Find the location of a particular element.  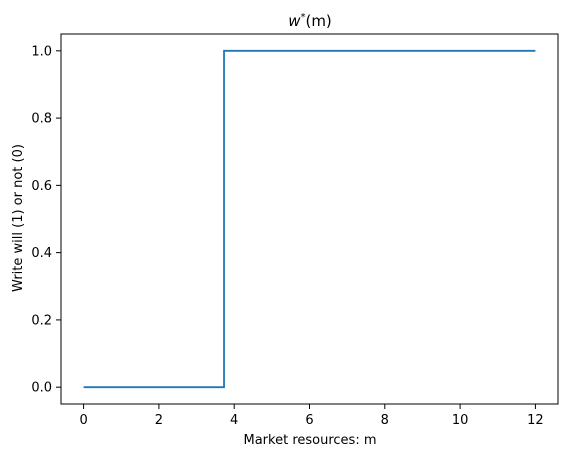

y-tick-label: 1.0 is located at coordinates (41, 51).